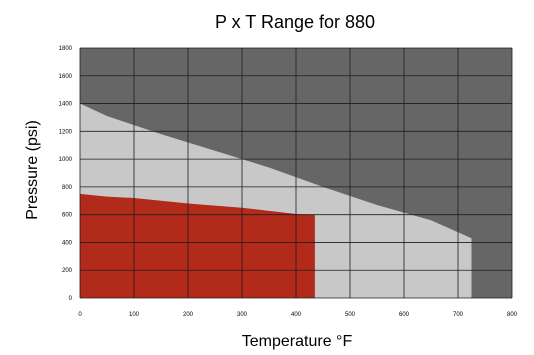 Image resolution: width=534 pixels, height=355 pixels. I want to click on chart-title: P x T Range for 880, so click(295, 22).